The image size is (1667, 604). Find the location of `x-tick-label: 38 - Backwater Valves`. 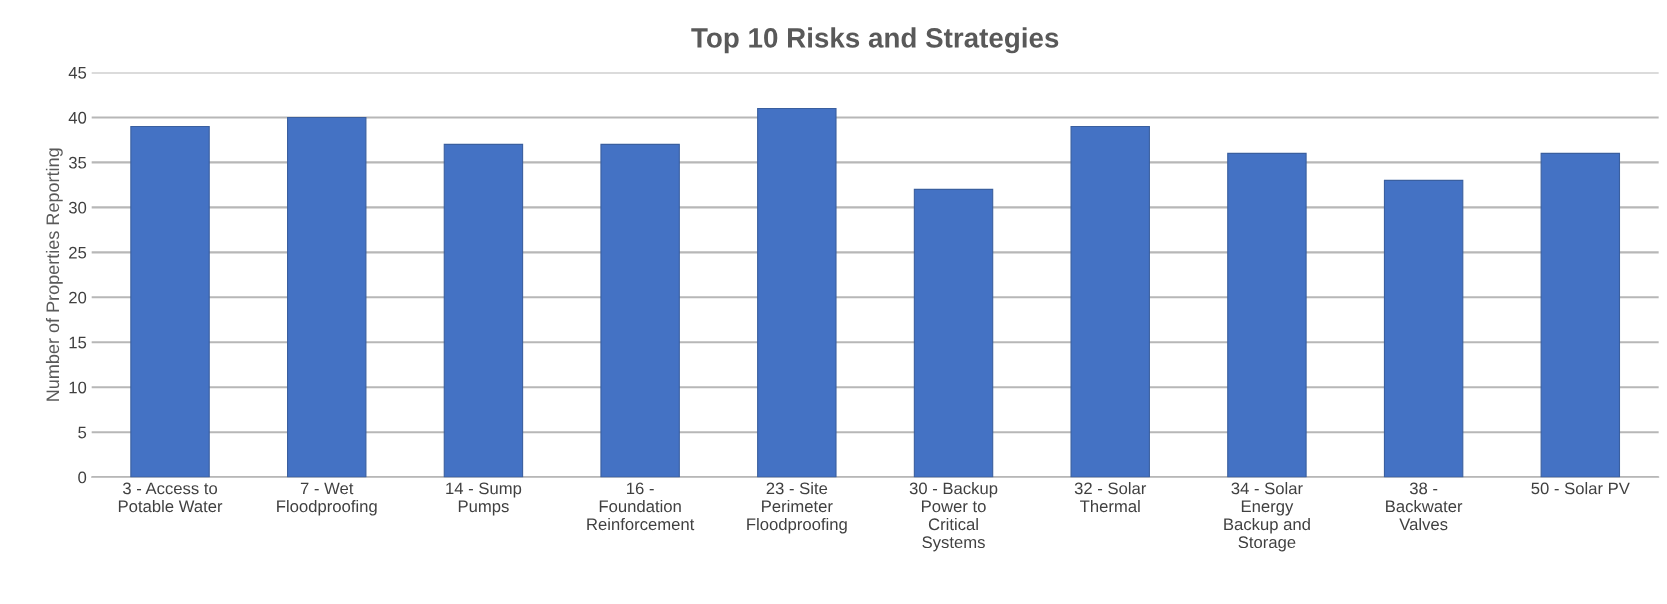

x-tick-label: 38 - Backwater Valves is located at coordinates (1424, 506).